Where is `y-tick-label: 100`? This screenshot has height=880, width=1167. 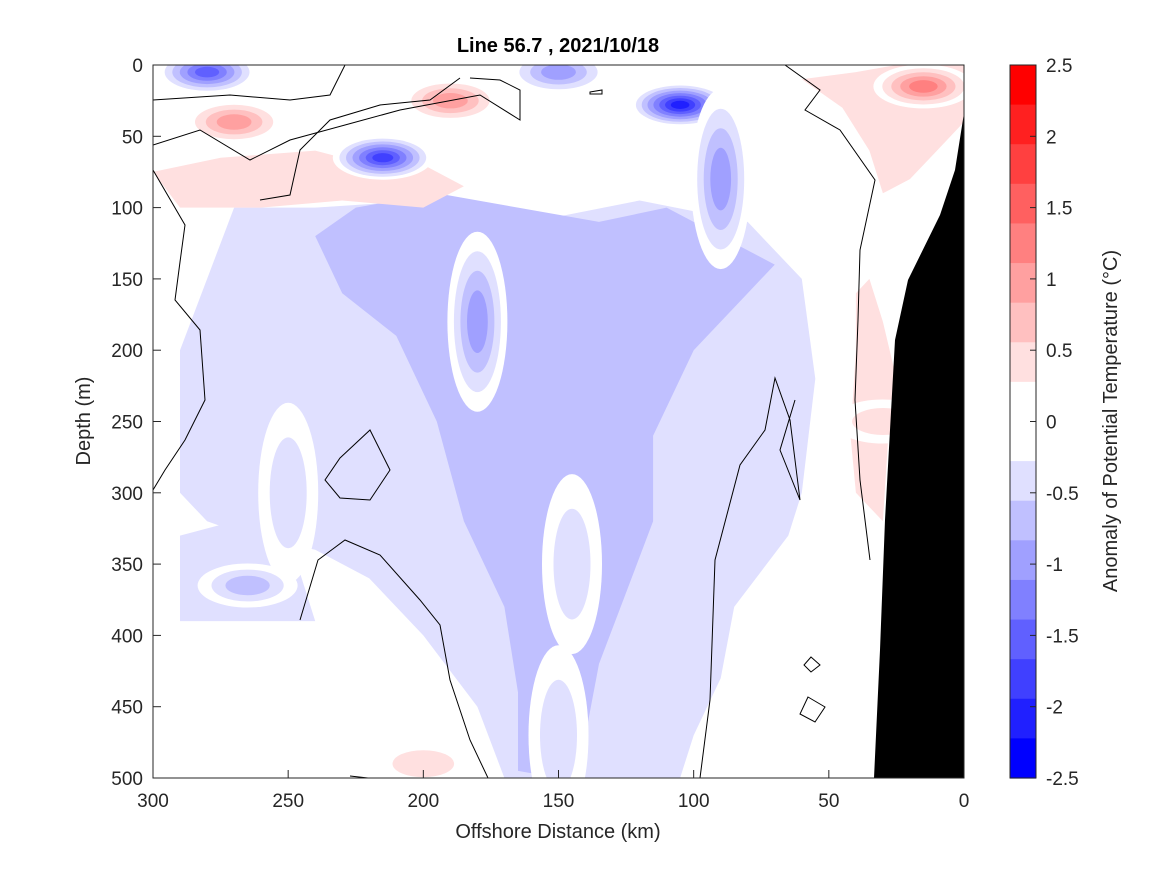 y-tick-label: 100 is located at coordinates (127, 209).